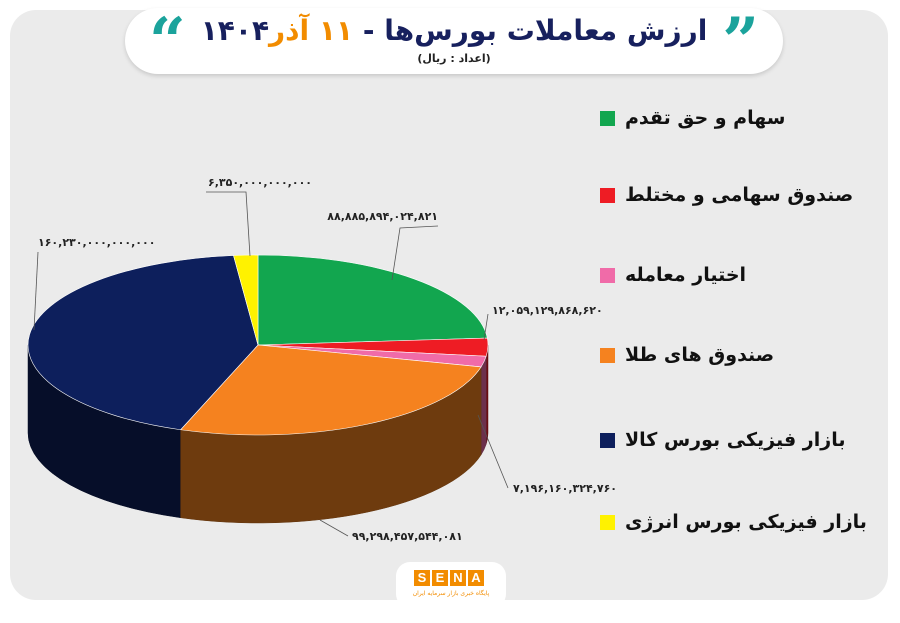 Image resolution: width=900 pixels, height=623 pixels. I want to click on data-label: ۱۲,۰۵۹,۱۲۹,۸۶۸,۶۲۰, so click(547, 310).